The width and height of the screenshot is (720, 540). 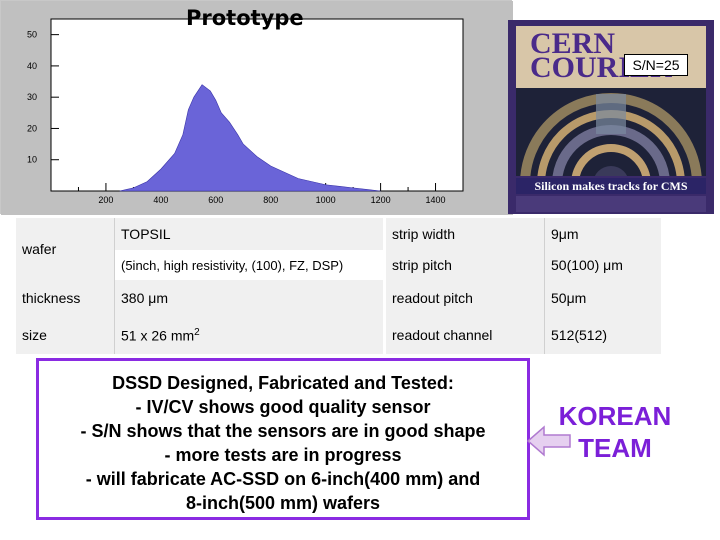 What do you see at coordinates (249, 335) in the screenshot?
I see `size-cell: 51 x 26 mm2` at bounding box center [249, 335].